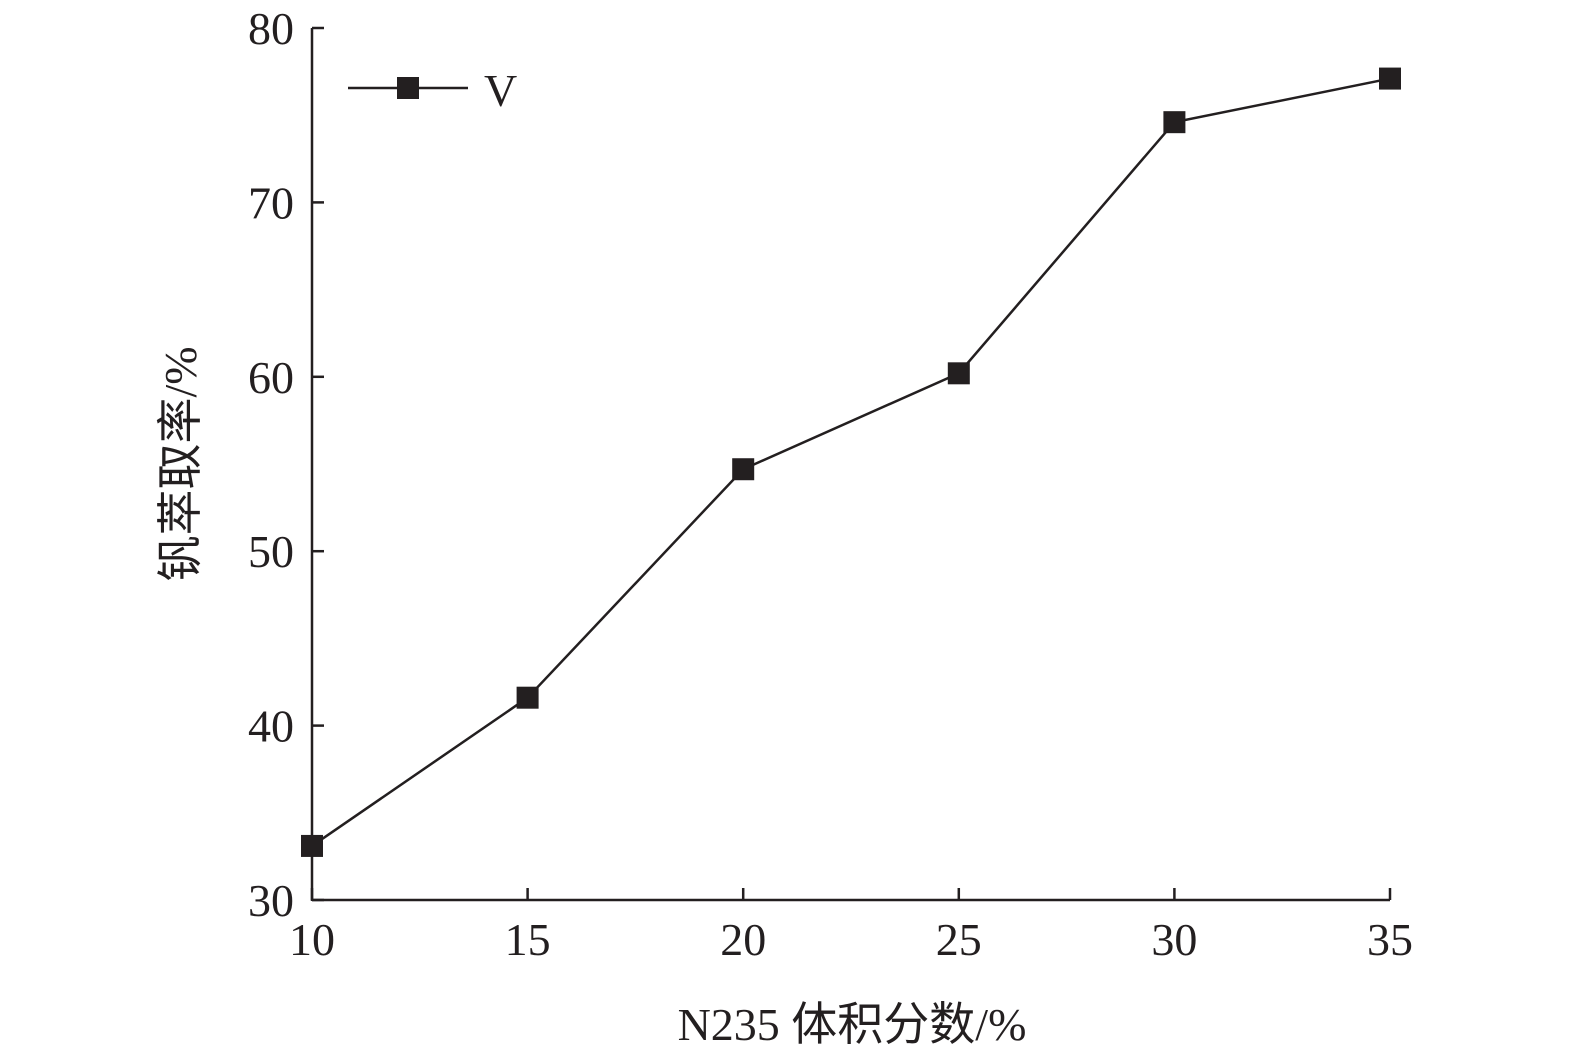 The width and height of the screenshot is (1575, 1061). I want to click on x-tick-label: 20, so click(743, 939).